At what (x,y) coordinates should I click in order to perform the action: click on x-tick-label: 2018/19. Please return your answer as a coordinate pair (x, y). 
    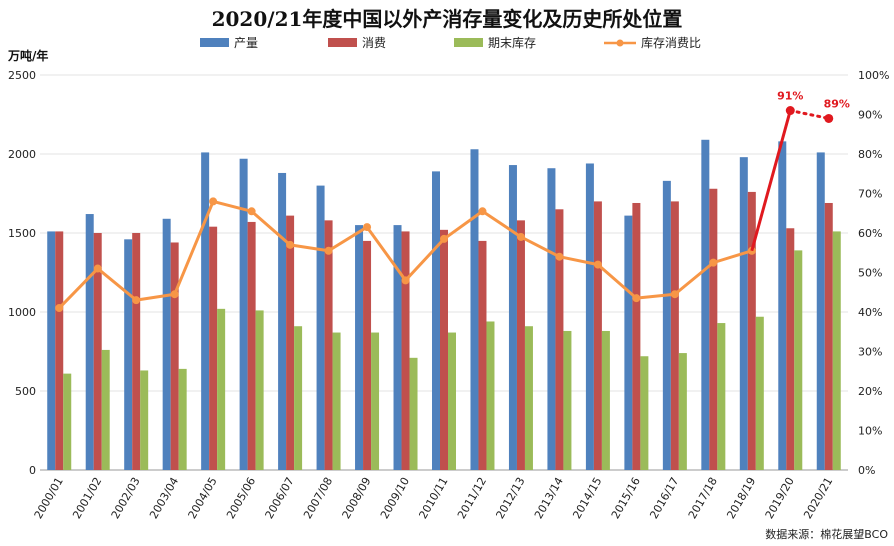
    Looking at the image, I should click on (741, 498).